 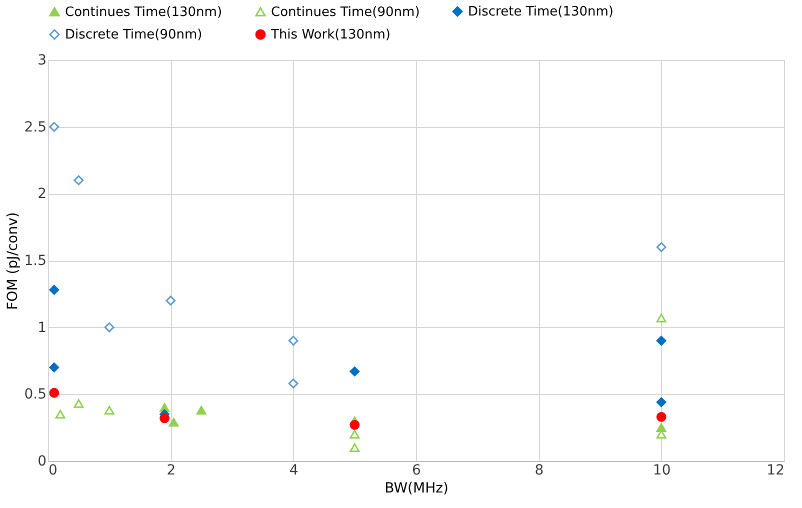 I want to click on x-tick-label: 4, so click(x=293, y=470).